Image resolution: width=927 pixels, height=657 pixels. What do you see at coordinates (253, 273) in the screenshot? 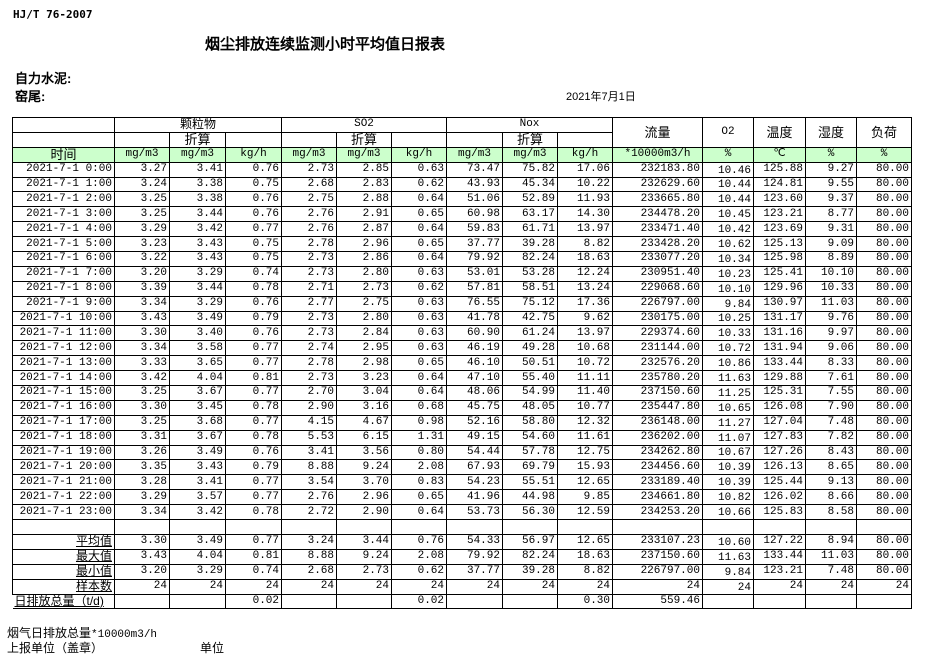
I see `cell: 0.74` at bounding box center [253, 273].